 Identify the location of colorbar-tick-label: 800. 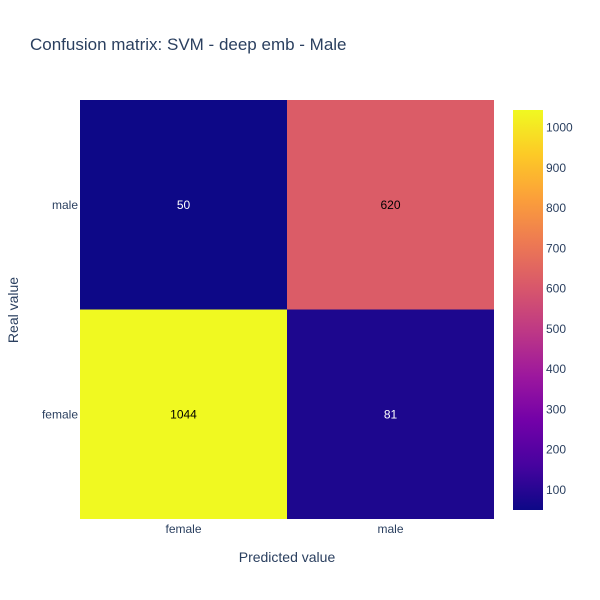
(556, 208).